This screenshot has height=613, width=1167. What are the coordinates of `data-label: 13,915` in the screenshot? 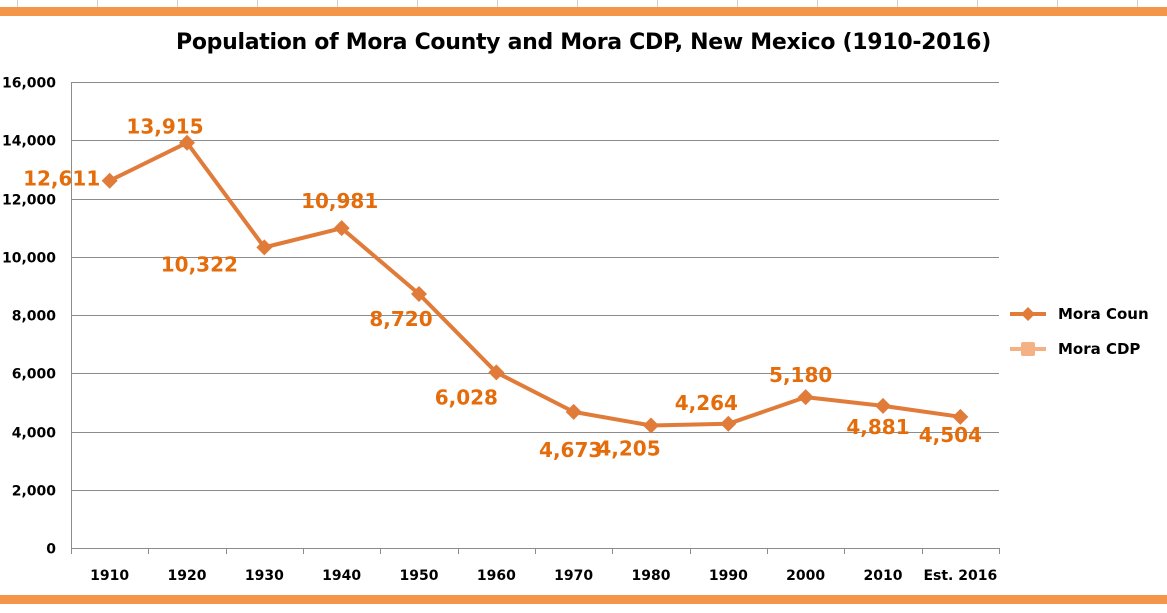 It's located at (164, 127).